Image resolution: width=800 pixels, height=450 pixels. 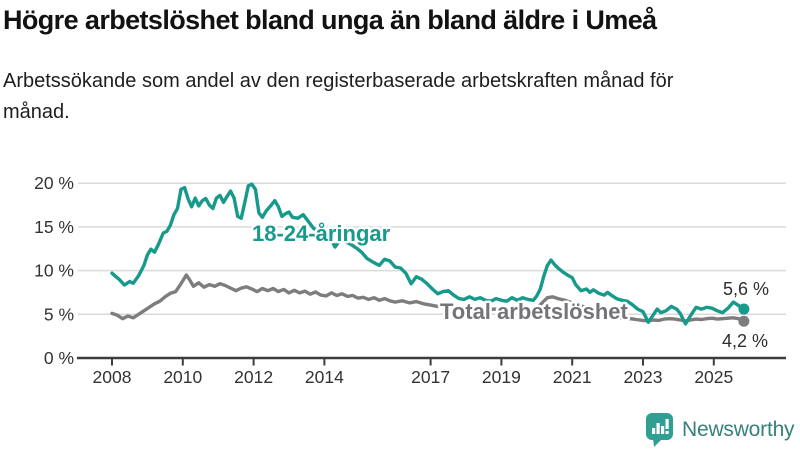 What do you see at coordinates (501, 377) in the screenshot?
I see `x-tick-label: 2019` at bounding box center [501, 377].